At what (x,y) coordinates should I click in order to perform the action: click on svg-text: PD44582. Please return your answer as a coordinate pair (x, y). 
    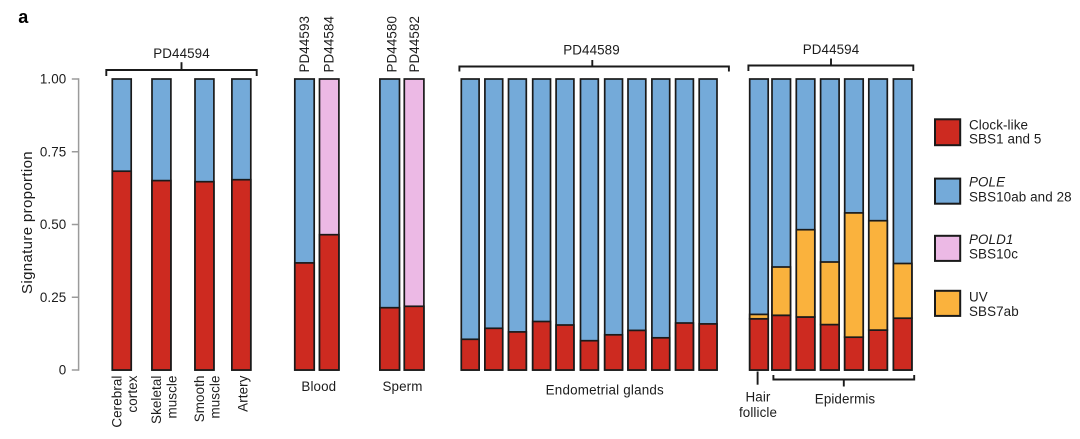
    Looking at the image, I should click on (414, 44).